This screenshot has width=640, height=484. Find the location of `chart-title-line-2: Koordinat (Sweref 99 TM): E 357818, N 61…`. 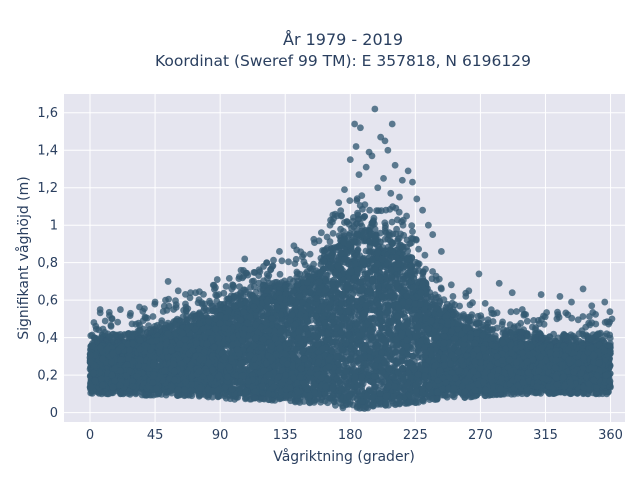

chart-title-line-2: Koordinat (Sweref 99 TM): E 357818, N 61… is located at coordinates (343, 61).